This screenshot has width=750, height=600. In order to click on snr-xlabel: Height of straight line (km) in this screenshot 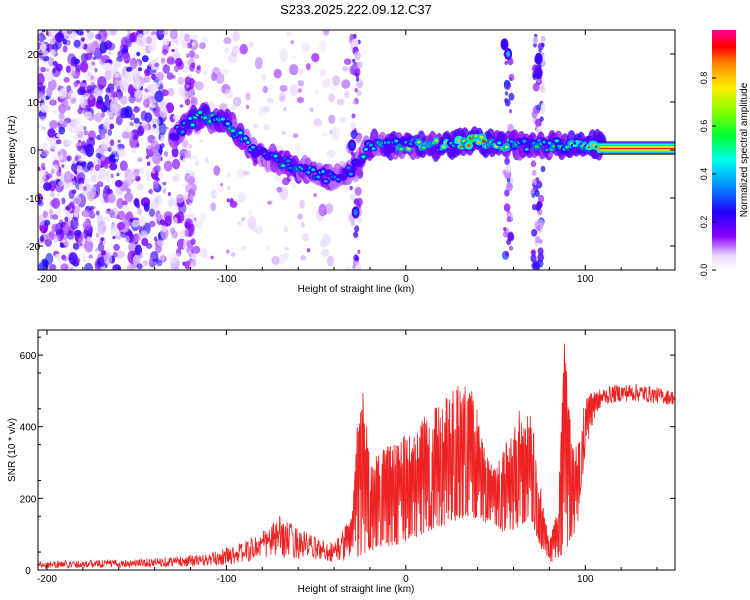, I will do `click(356, 589)`.